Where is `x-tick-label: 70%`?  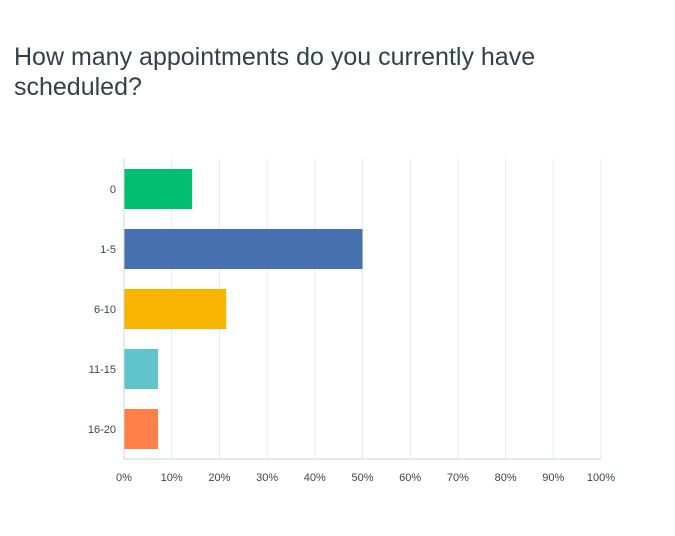
x-tick-label: 70% is located at coordinates (458, 478).